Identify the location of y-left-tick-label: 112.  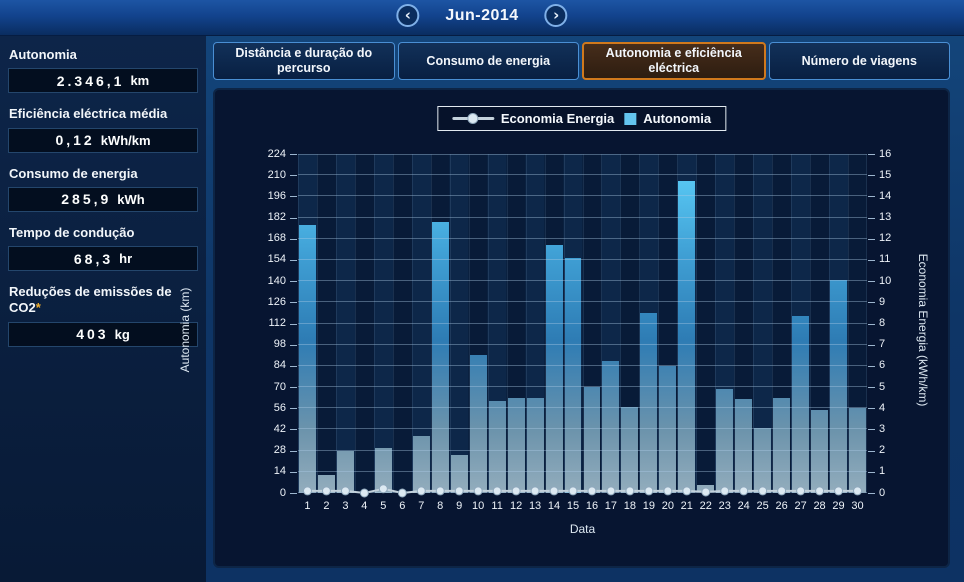
(277, 323).